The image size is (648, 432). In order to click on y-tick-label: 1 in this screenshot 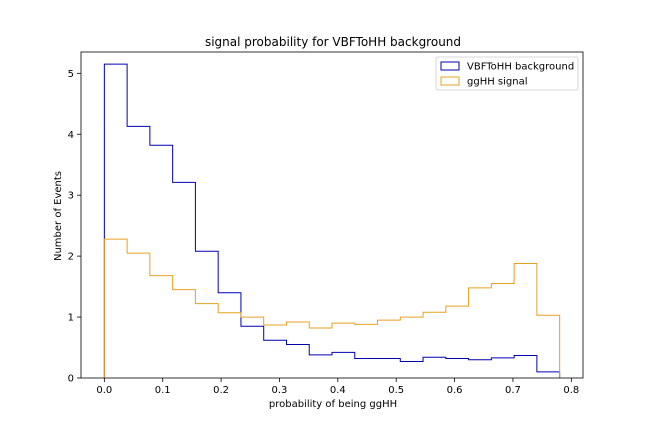, I will do `click(71, 318)`.